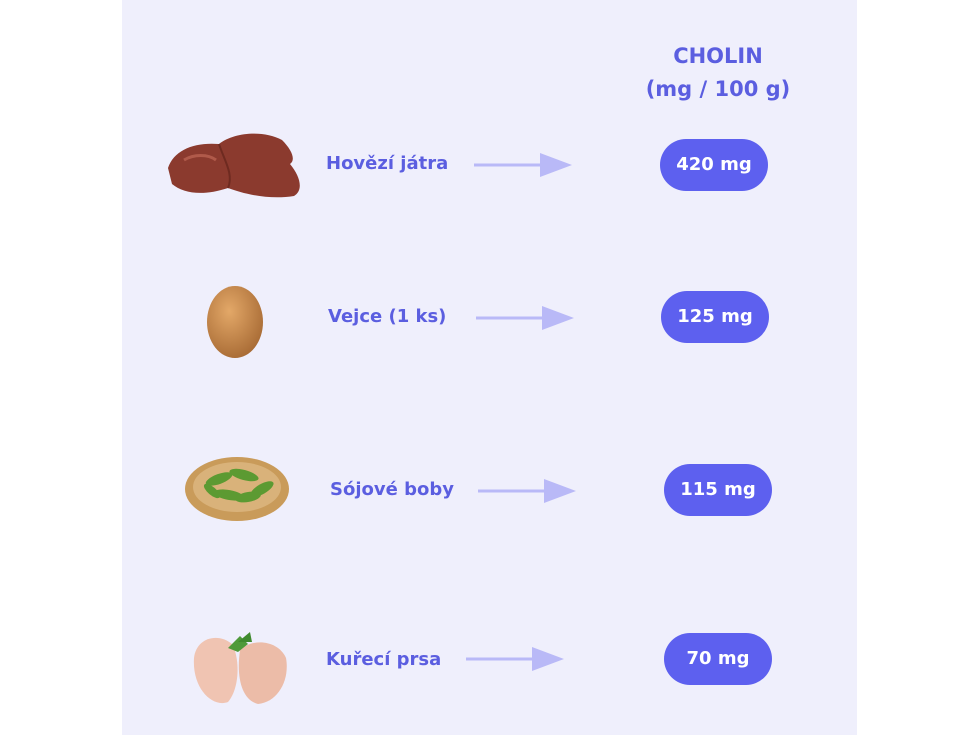 This screenshot has height=735, width=980. What do you see at coordinates (237, 489) in the screenshot?
I see `soybeans-icon` at bounding box center [237, 489].